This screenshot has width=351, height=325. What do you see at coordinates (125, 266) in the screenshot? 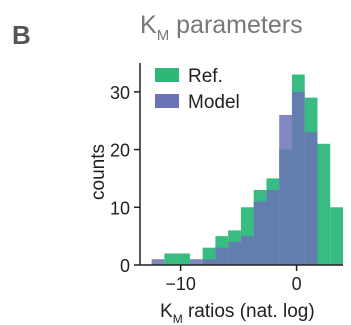
I see `y-tick-label: 0` at bounding box center [125, 266].